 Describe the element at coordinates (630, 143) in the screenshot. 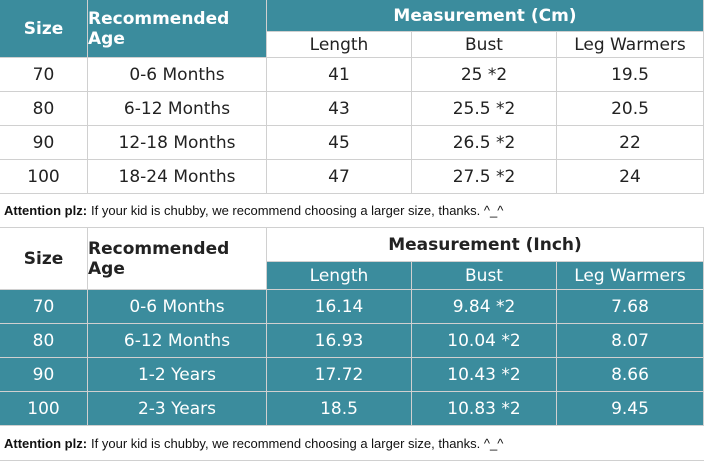

I see `data-cell: 22` at that location.